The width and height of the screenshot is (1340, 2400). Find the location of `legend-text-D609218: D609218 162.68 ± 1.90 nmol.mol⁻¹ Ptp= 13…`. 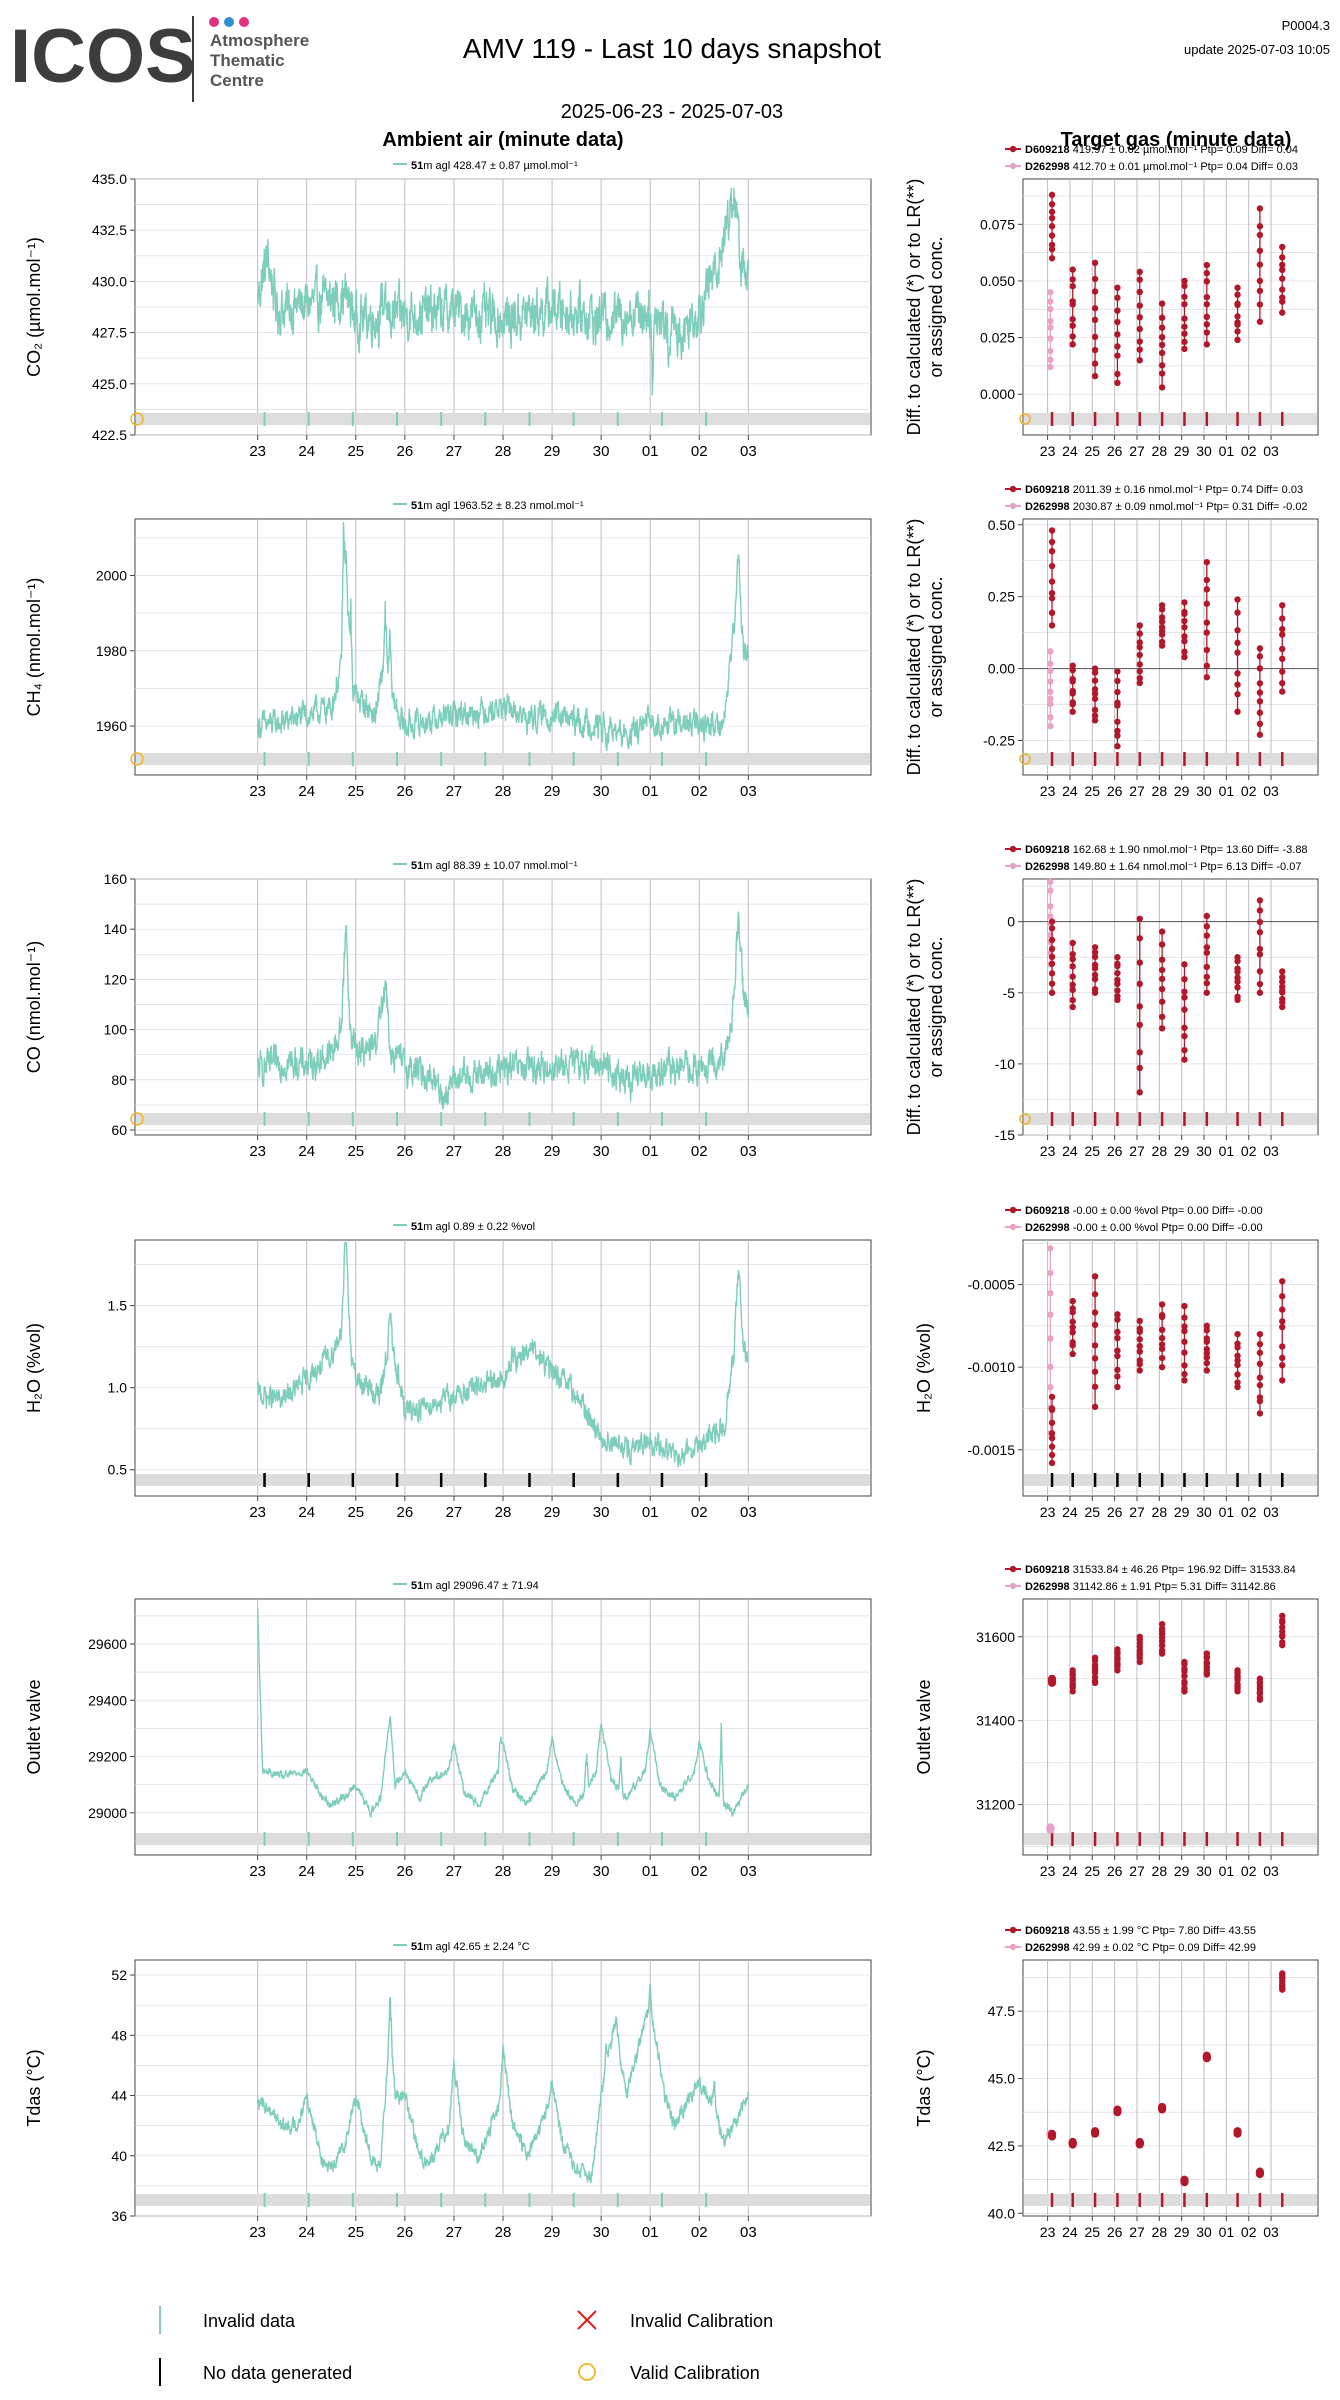

legend-text-D609218: D609218 162.68 ± 1.90 nmol.mol⁻¹ Ptp= 13… is located at coordinates (1166, 850).